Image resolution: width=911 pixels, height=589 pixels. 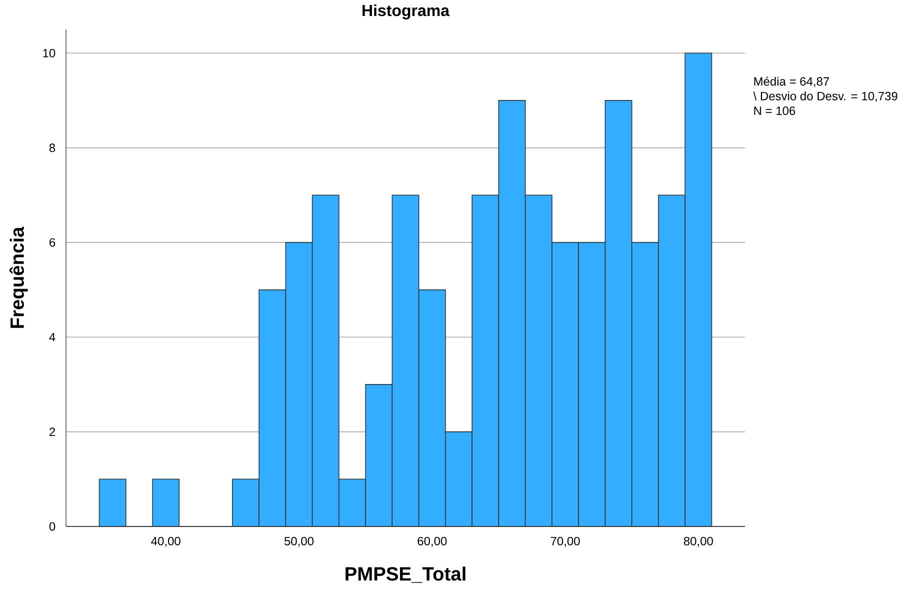 I want to click on x-tick-label: 50,00, so click(x=299, y=541).